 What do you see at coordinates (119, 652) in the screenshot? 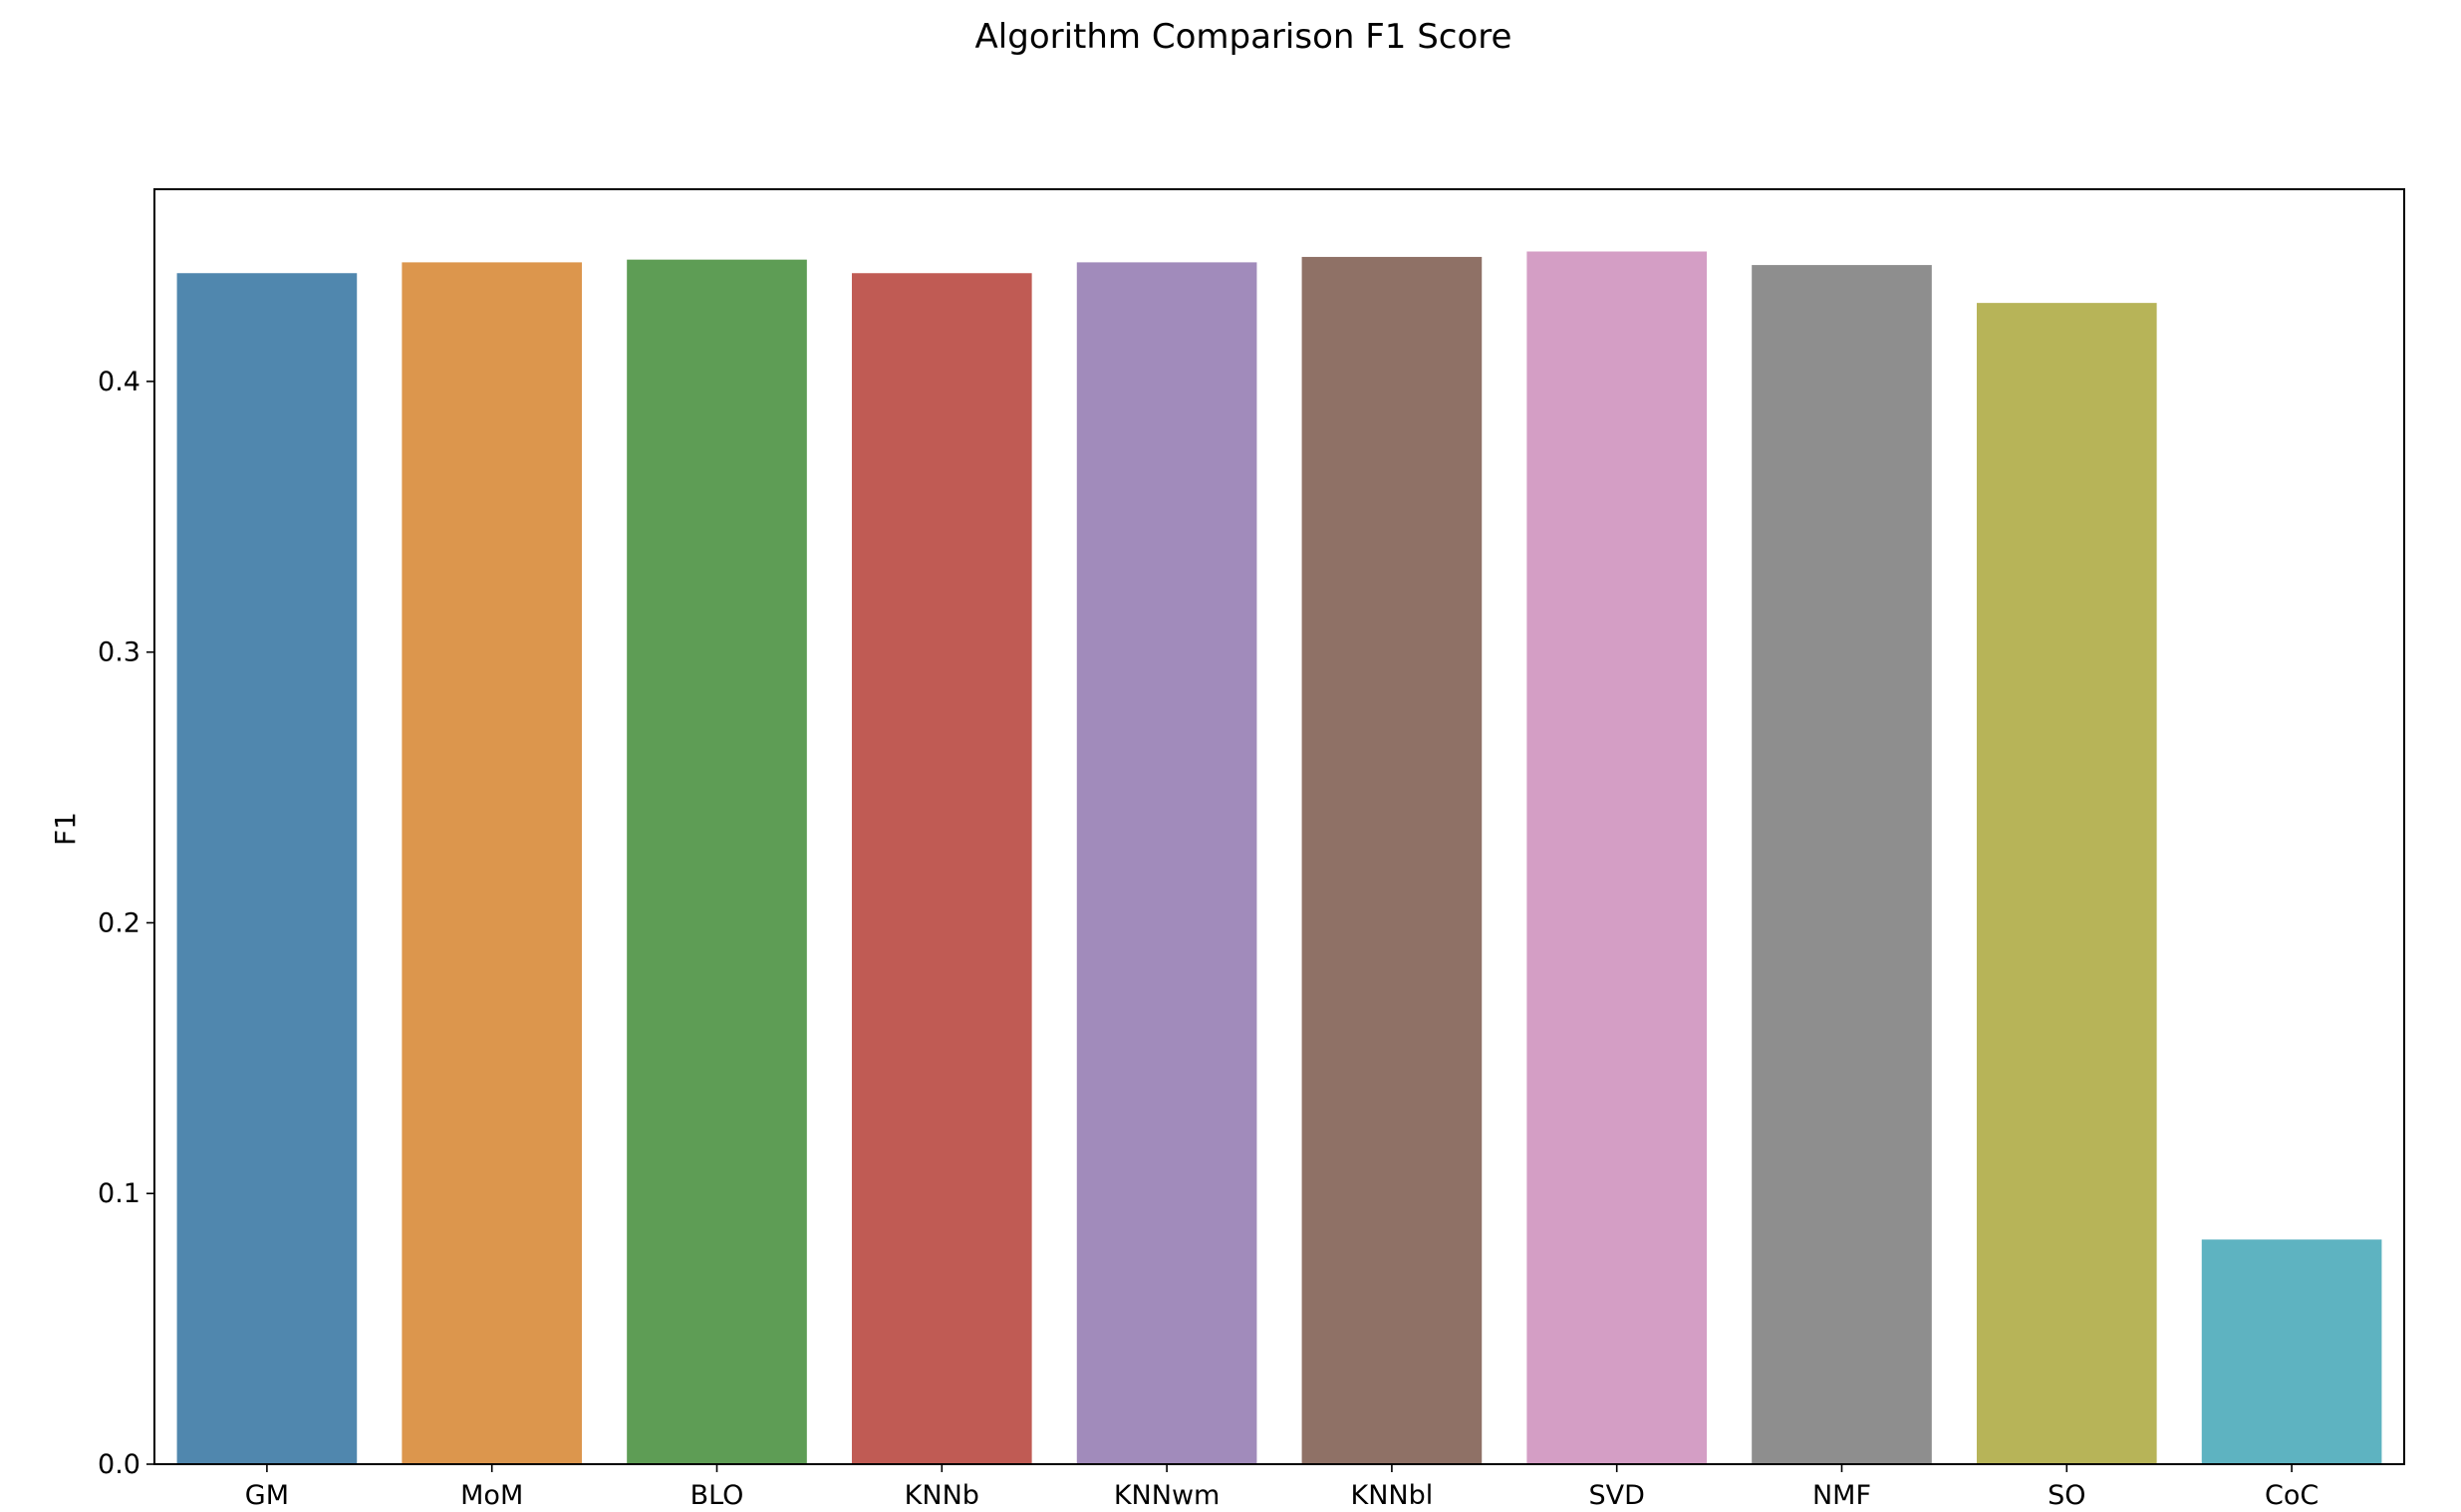
I see `y-tick-label: 0.3` at bounding box center [119, 652].